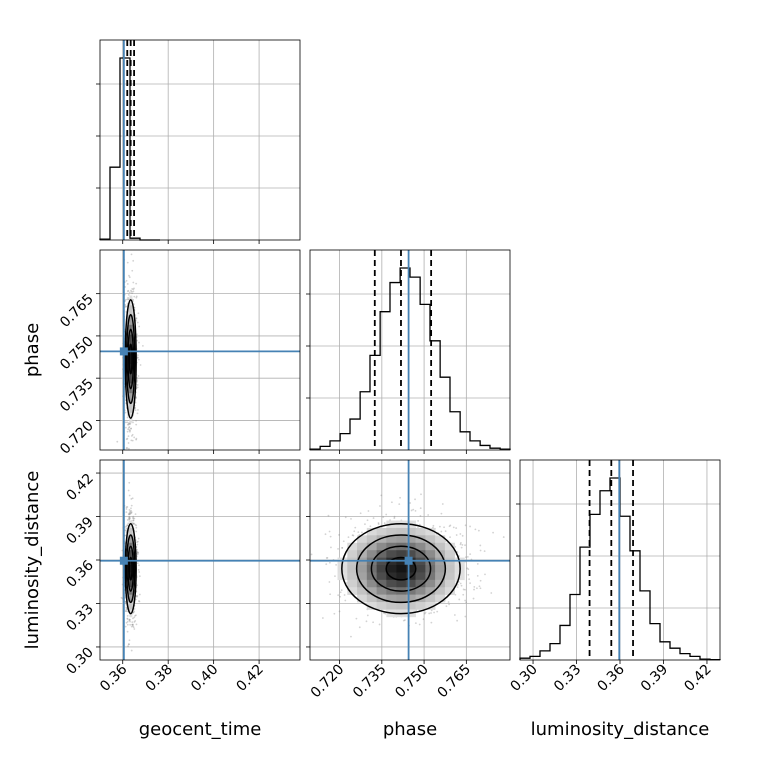 This screenshot has height=760, width=760. Describe the element at coordinates (524, 678) in the screenshot. I see `x-tick-label: 0.30` at that location.